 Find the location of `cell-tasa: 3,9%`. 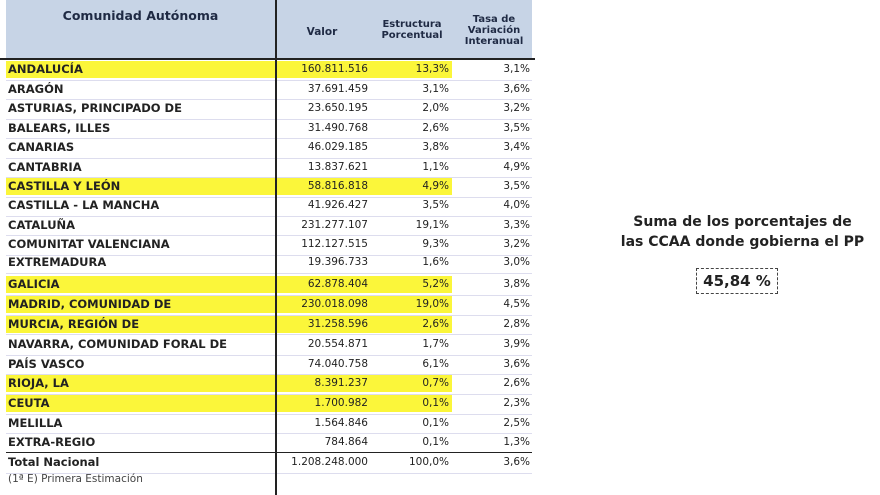

cell-tasa: 3,9% is located at coordinates (516, 344).